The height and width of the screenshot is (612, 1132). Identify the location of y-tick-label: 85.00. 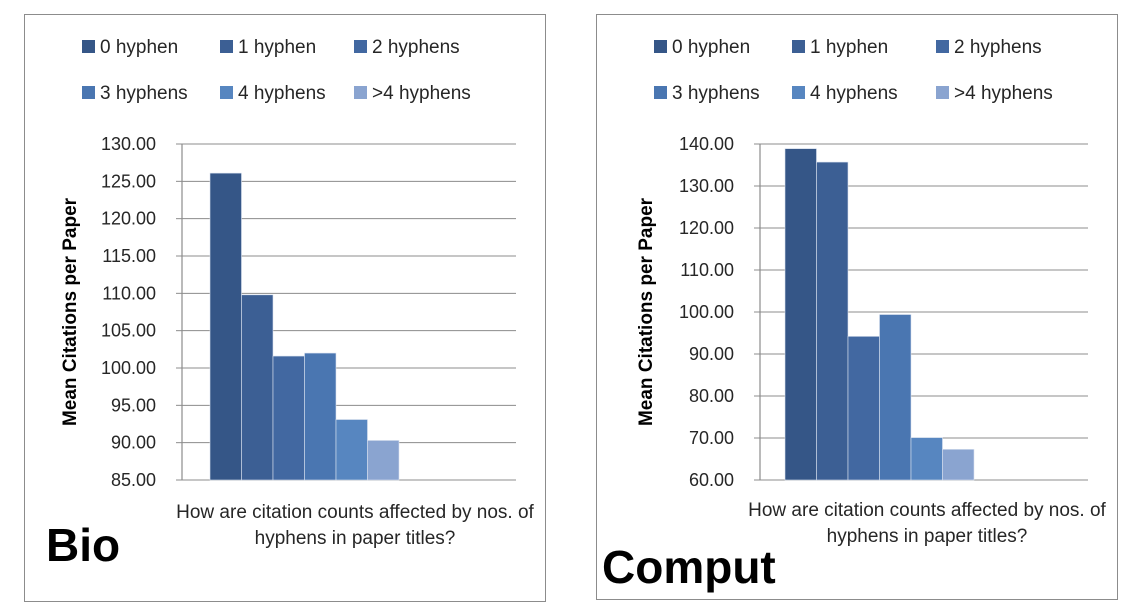
(133, 480).